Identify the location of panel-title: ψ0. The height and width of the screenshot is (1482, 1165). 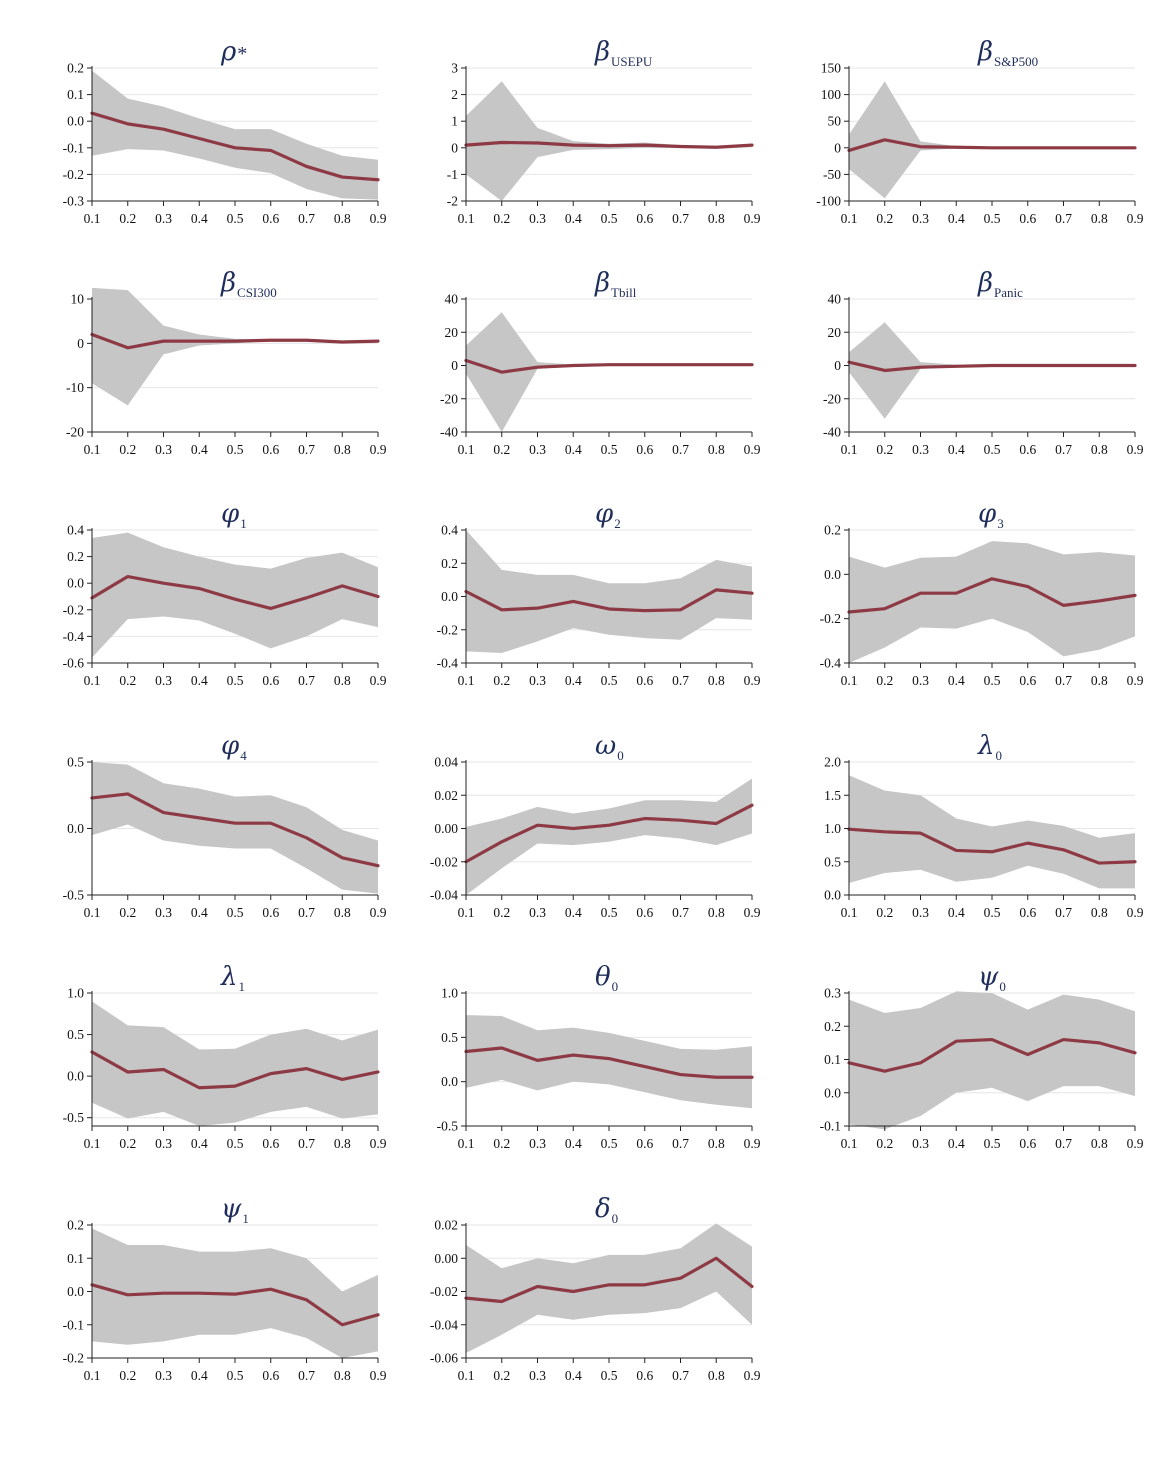
(992, 978).